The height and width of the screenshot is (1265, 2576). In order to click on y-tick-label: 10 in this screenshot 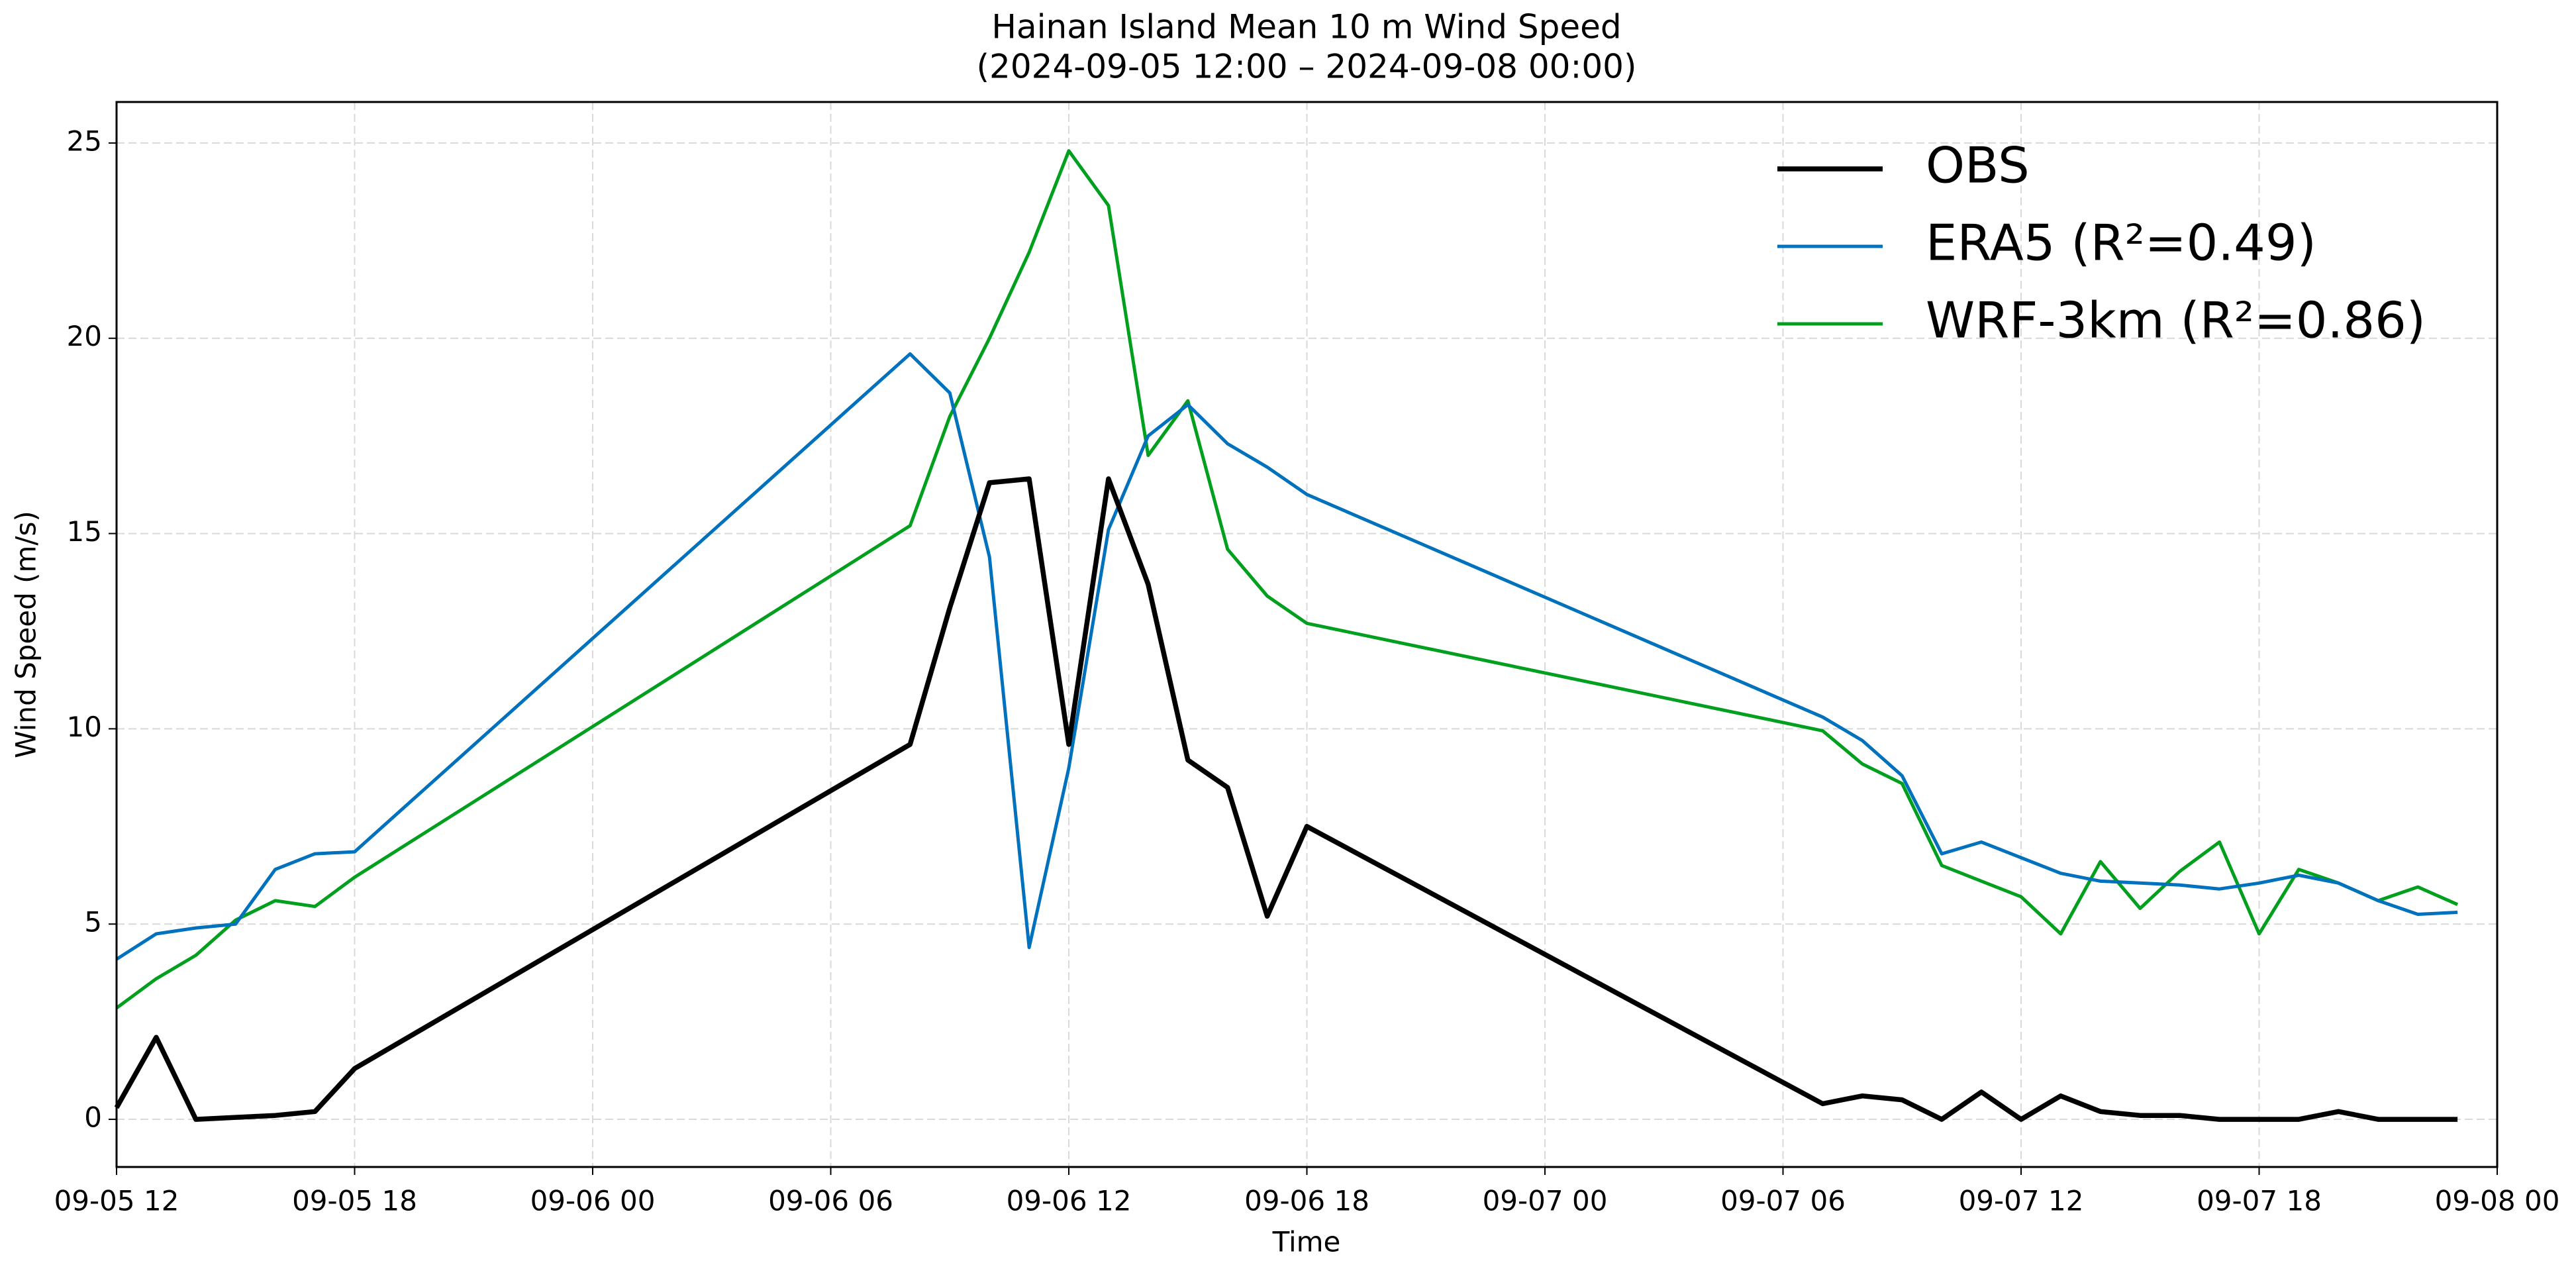, I will do `click(84, 727)`.